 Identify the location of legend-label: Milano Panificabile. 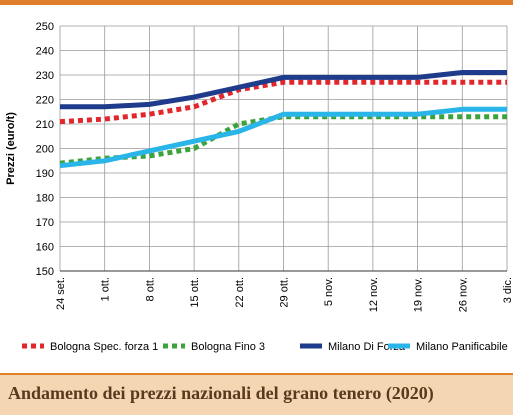
(462, 347).